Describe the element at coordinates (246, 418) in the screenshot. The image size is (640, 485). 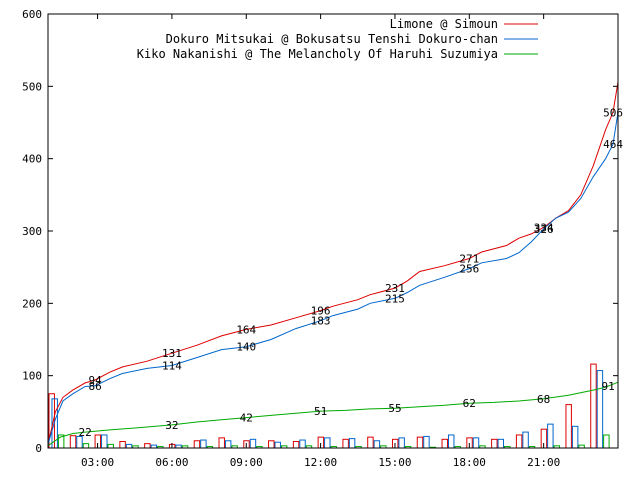
I see `data-label: 42` at that location.